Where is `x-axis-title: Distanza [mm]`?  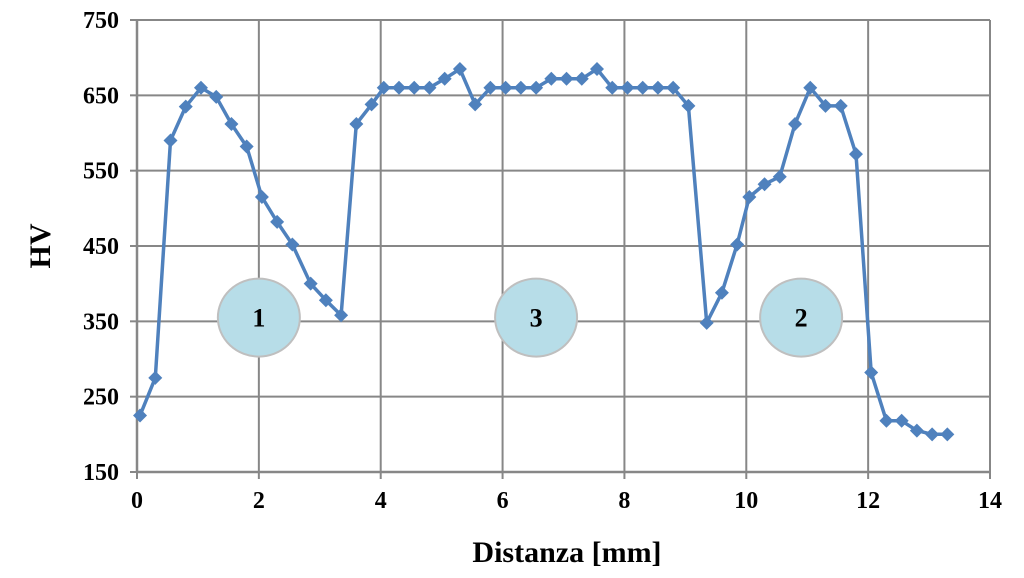 x-axis-title: Distanza [mm] is located at coordinates (566, 552).